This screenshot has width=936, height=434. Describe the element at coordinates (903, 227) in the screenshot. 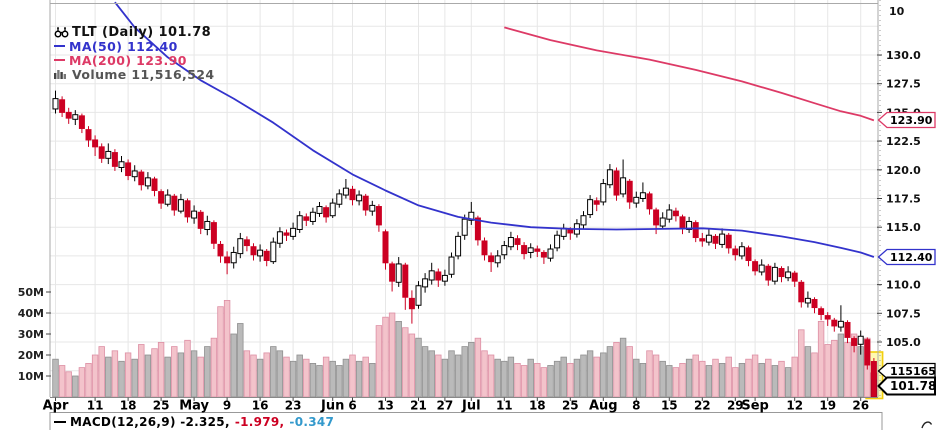

I see `price-tick-label: 115.0` at that location.